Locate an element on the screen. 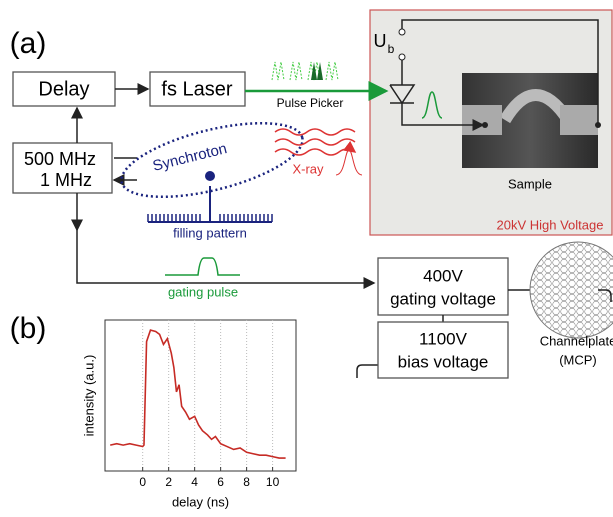 The width and height of the screenshot is (613, 517). freq-label: 500 MHz is located at coordinates (60, 159).